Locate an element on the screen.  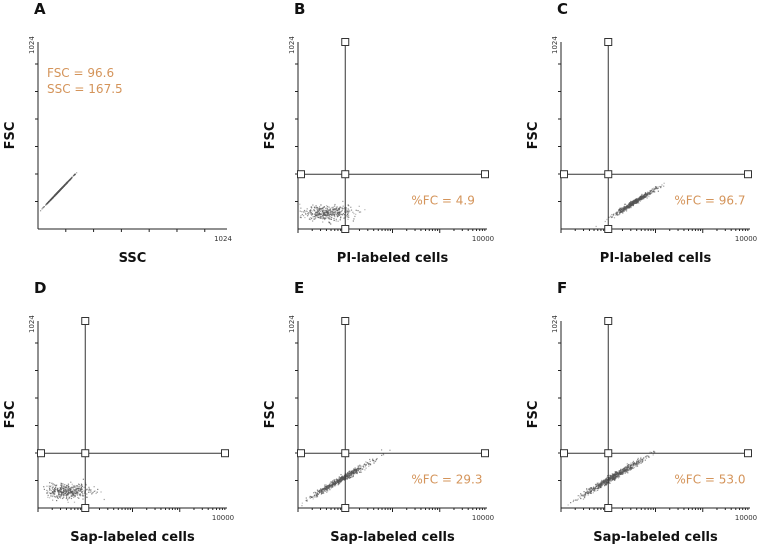
annotation-text: %FC = 4.9 is located at coordinates (442, 201).